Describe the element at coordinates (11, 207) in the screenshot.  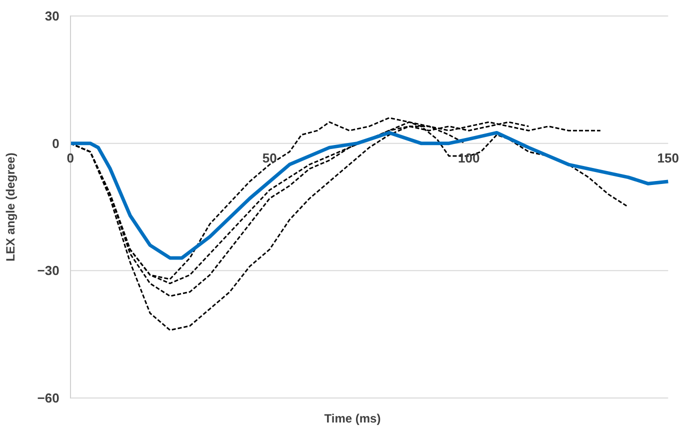
I see `y-axis-title: LEX angle (degree)` at that location.